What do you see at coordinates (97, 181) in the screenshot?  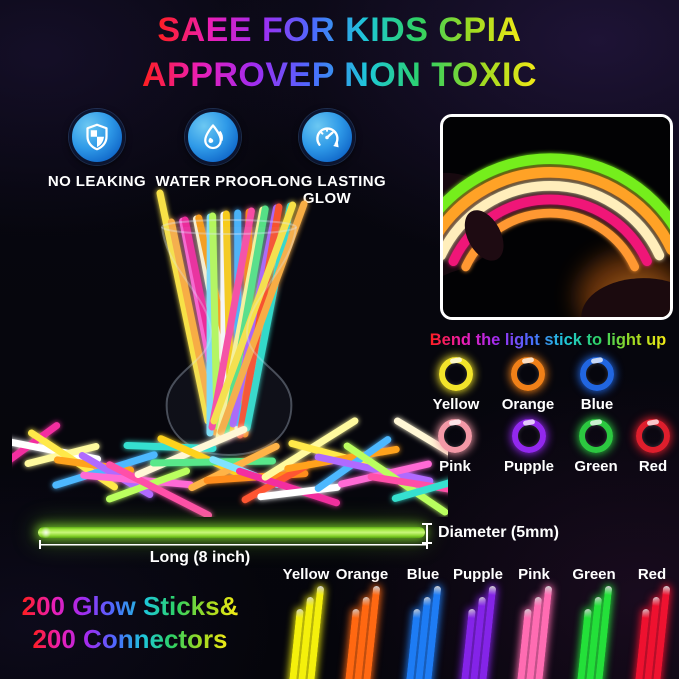 I see `feature-label: NO LEAKING` at bounding box center [97, 181].